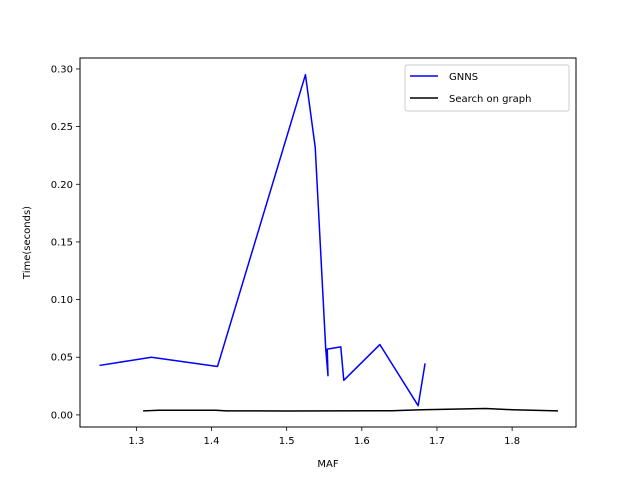 The image size is (640, 480). I want to click on legend-label-search-on-graph: Search on graph, so click(490, 99).